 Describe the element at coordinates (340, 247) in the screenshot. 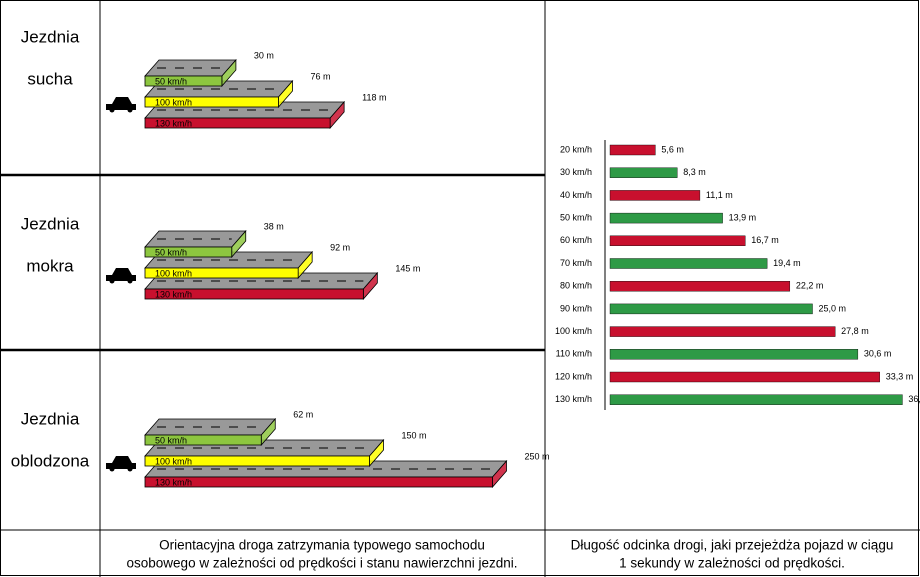

I see `distance-label: 92 m` at that location.